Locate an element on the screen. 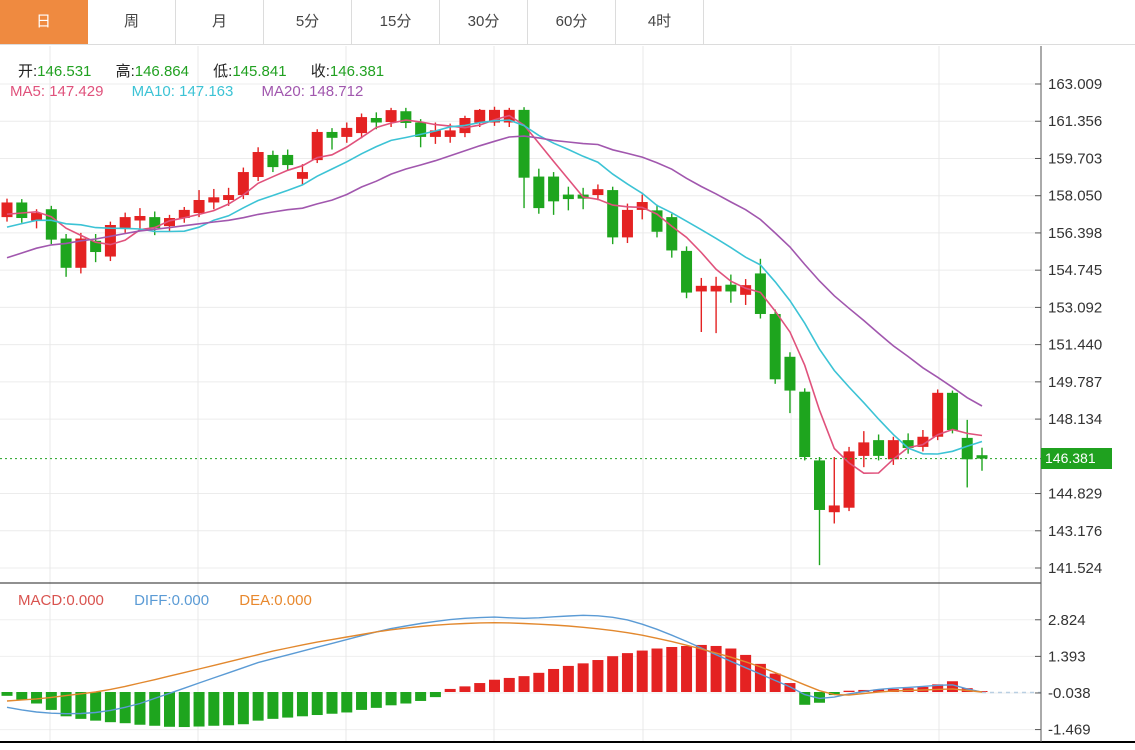 Image resolution: width=1135 pixels, height=750 pixels. low-readout: 低:145.841 is located at coordinates (250, 71).